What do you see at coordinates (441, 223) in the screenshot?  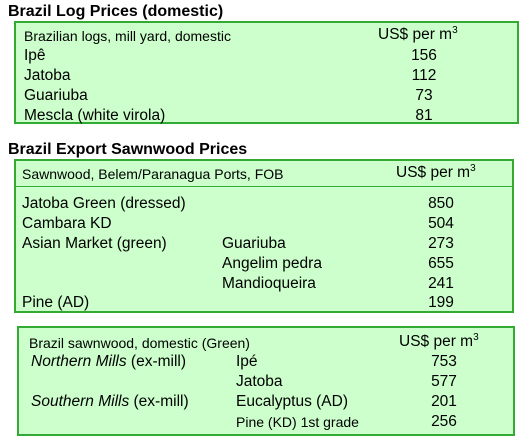 I see `export-row-value: 504` at bounding box center [441, 223].